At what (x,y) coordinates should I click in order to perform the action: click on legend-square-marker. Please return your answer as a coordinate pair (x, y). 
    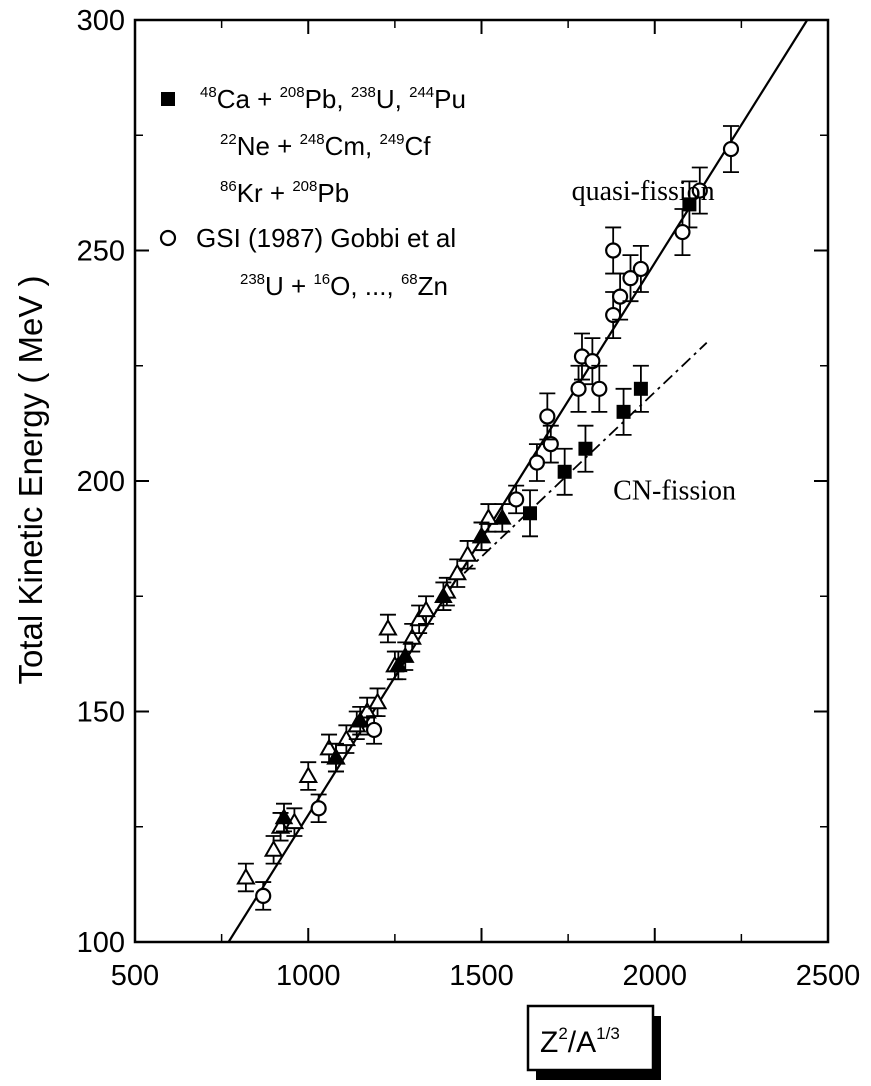
    Looking at the image, I should click on (168, 99).